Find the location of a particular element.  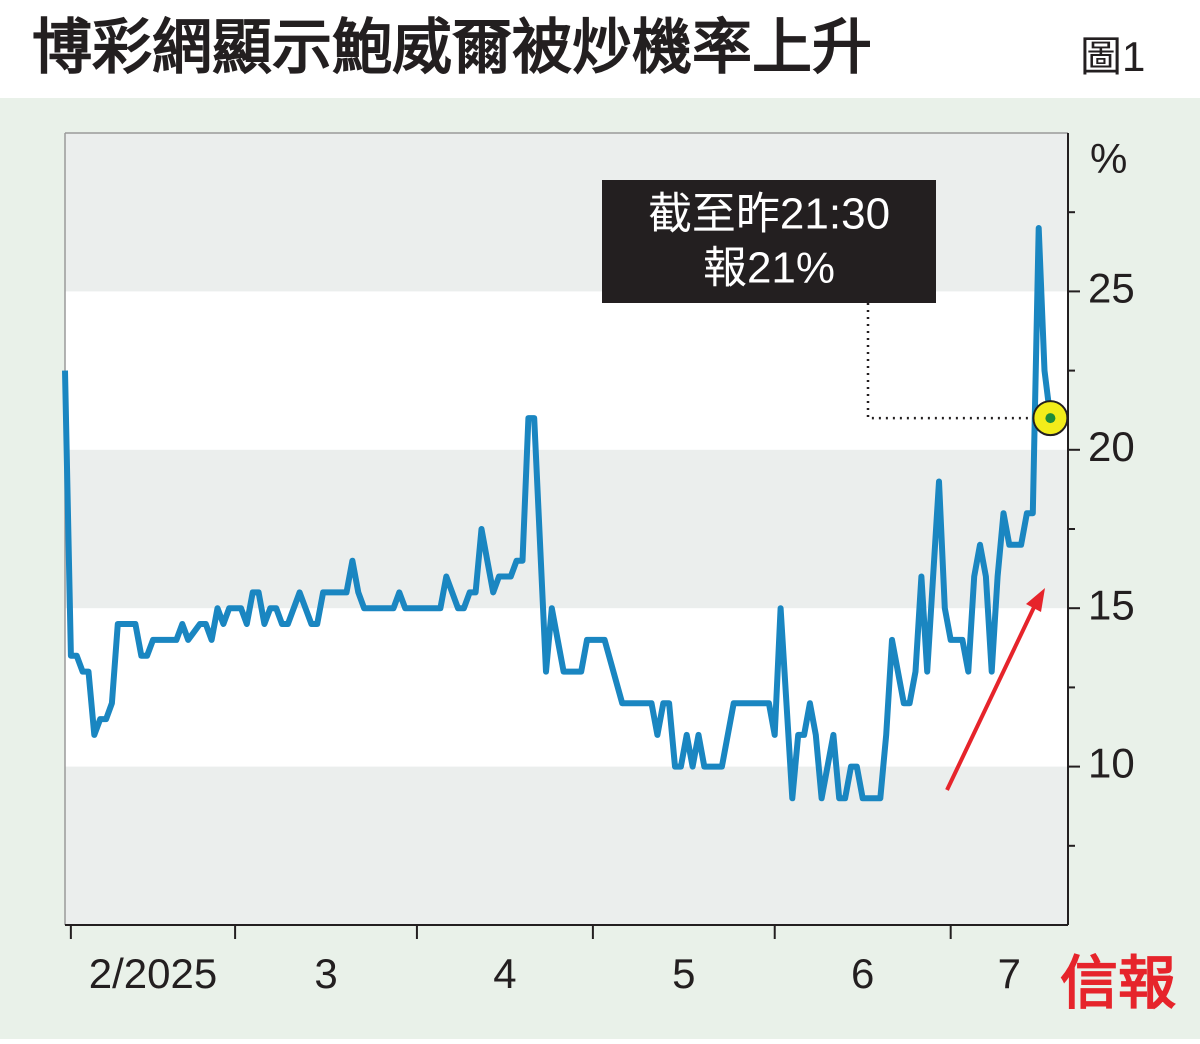

trend-arrow is located at coordinates (991, 696).